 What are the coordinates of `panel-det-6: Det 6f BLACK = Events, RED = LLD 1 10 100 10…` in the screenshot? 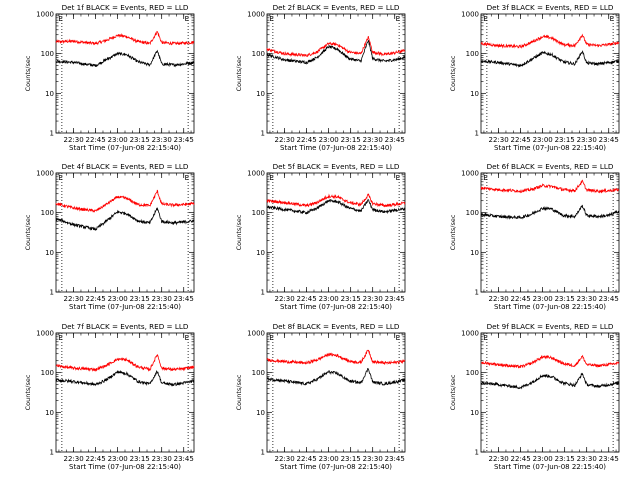 It's located at (534, 236).